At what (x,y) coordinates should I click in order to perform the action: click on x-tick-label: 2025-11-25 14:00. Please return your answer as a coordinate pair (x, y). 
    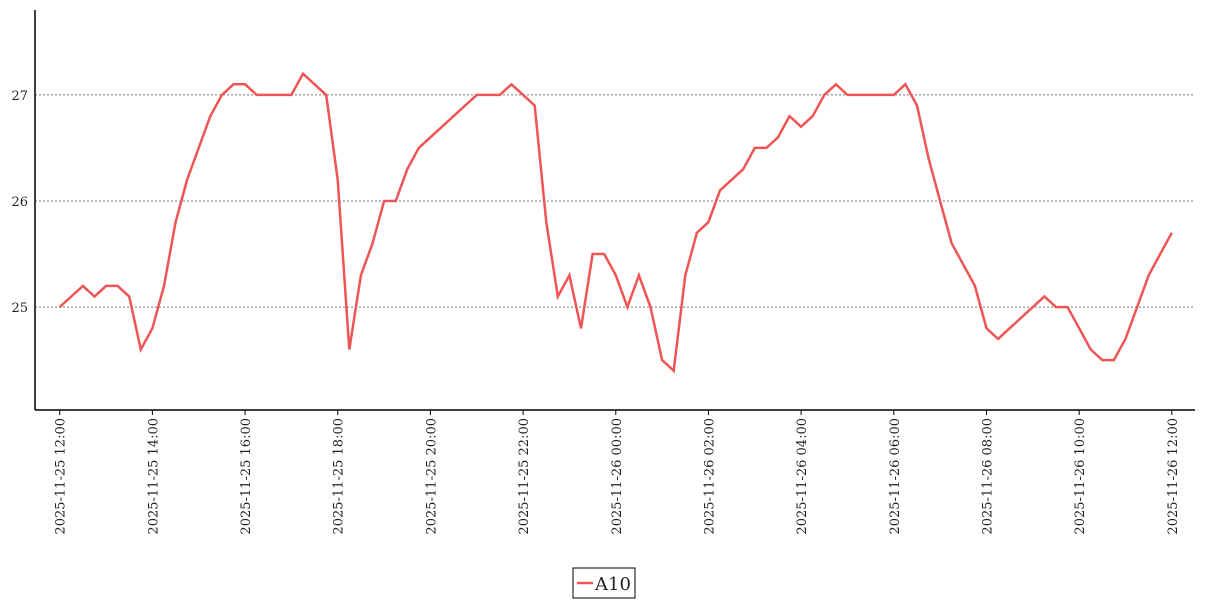
    Looking at the image, I should click on (153, 476).